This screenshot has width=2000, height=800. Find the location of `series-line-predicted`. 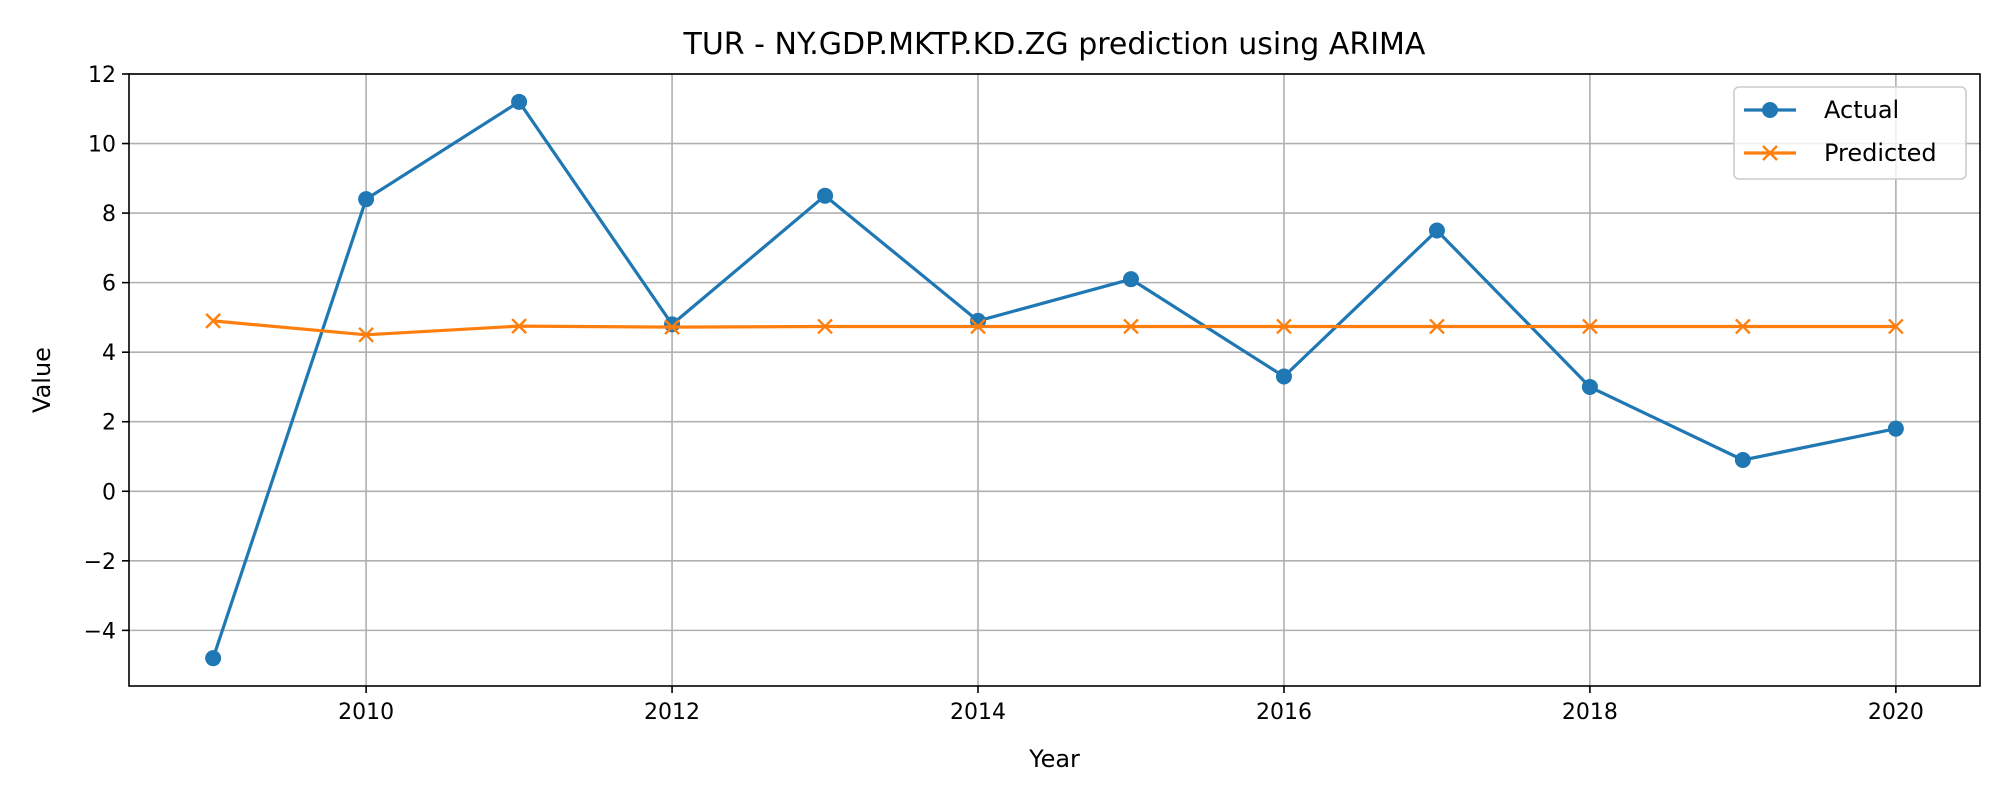

series-line-predicted is located at coordinates (1054, 328).